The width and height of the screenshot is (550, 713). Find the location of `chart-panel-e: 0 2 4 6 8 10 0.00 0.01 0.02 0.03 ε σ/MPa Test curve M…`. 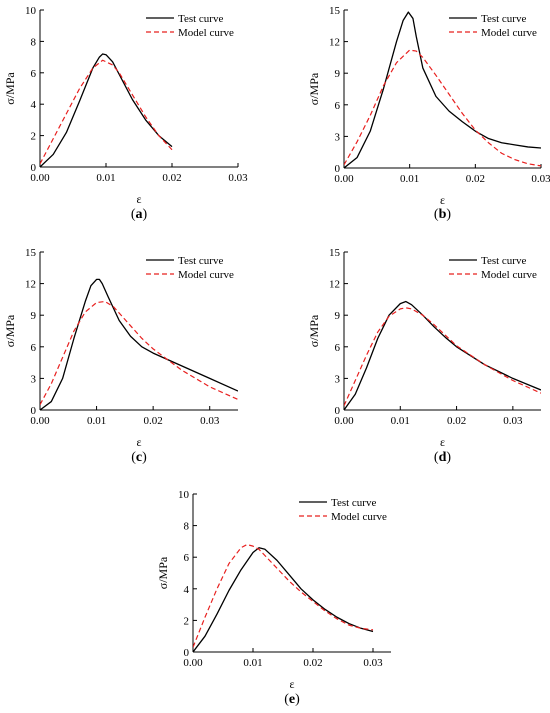

chart-panel-e: 0 2 4 6 8 10 0.00 0.01 0.02 0.03 ε σ/MPa Test curve M… is located at coordinates (273, 598).